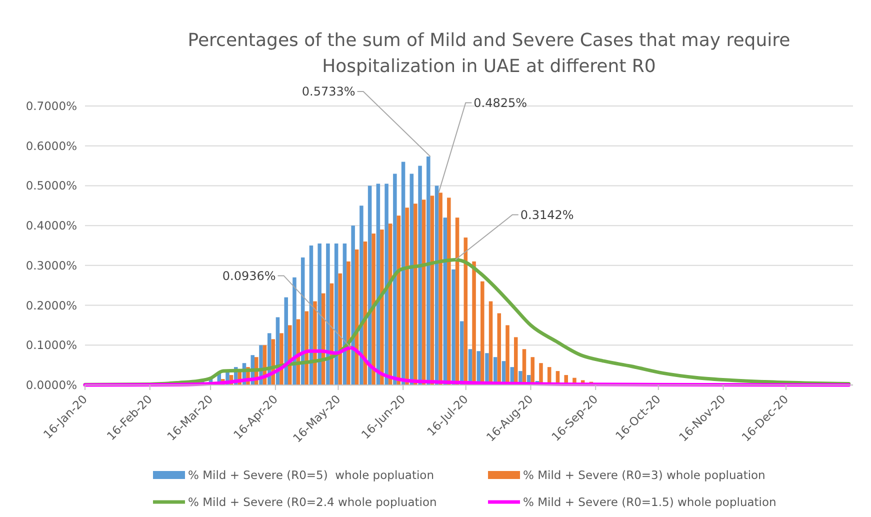  I want to click on y-tick-label: 0.0000%, so click(52, 385).